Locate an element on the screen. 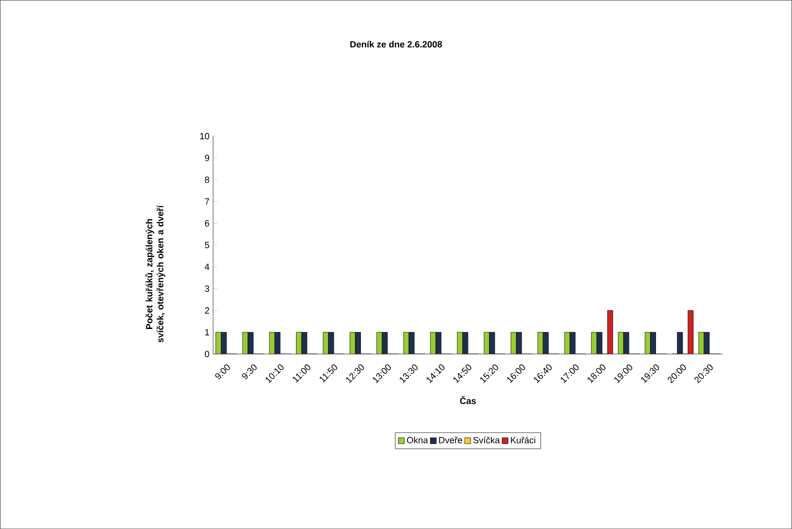 Image resolution: width=792 pixels, height=529 pixels. x-axis-title: Čas is located at coordinates (468, 400).